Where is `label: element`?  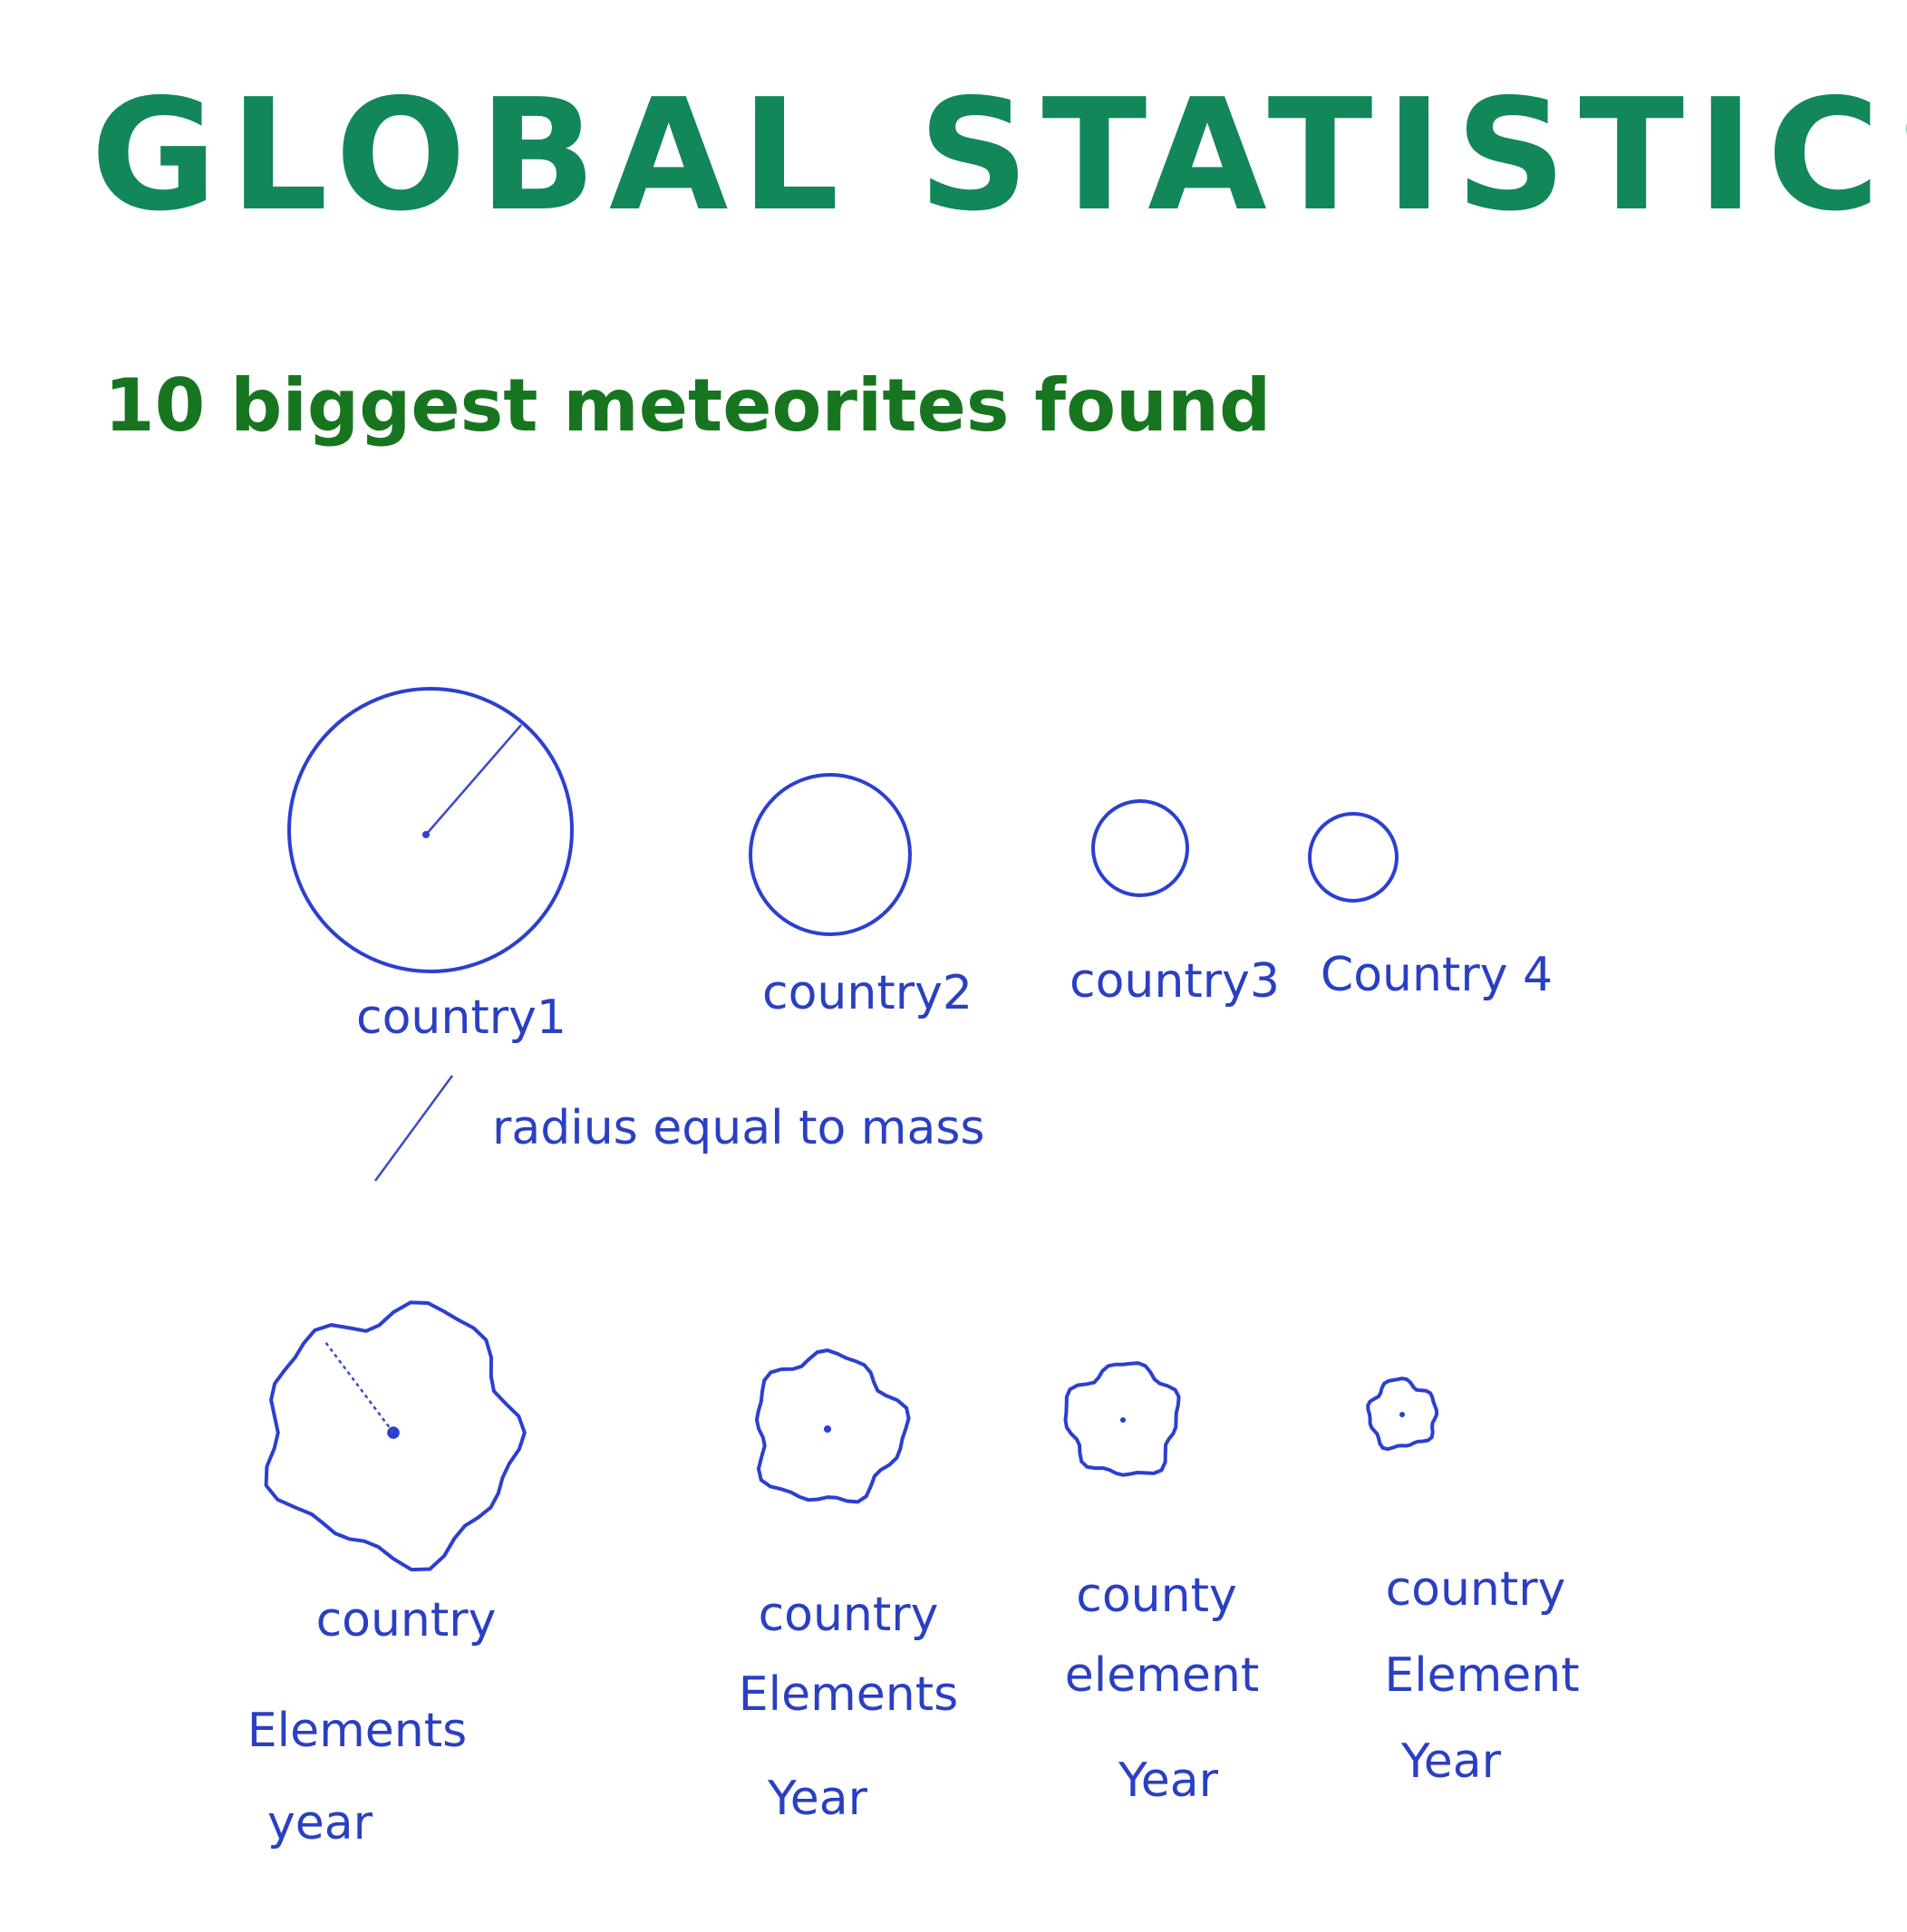 label: element is located at coordinates (1162, 1675).